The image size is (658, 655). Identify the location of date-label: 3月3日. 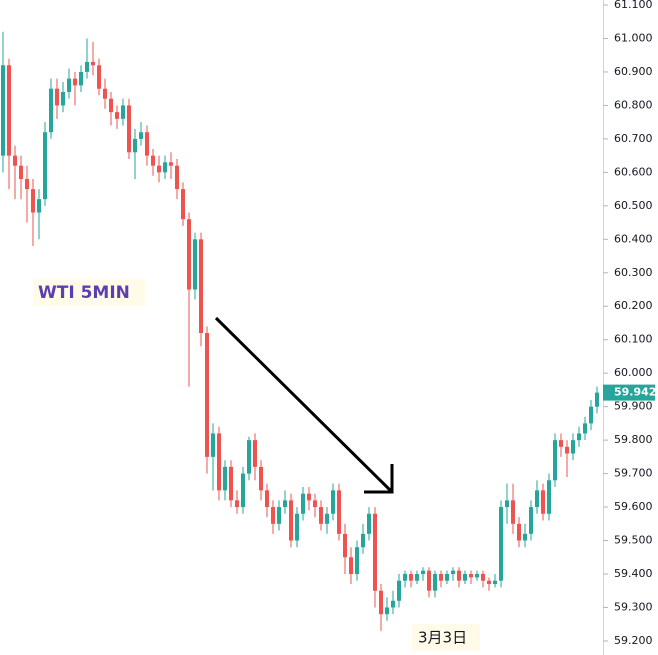
(442, 638).